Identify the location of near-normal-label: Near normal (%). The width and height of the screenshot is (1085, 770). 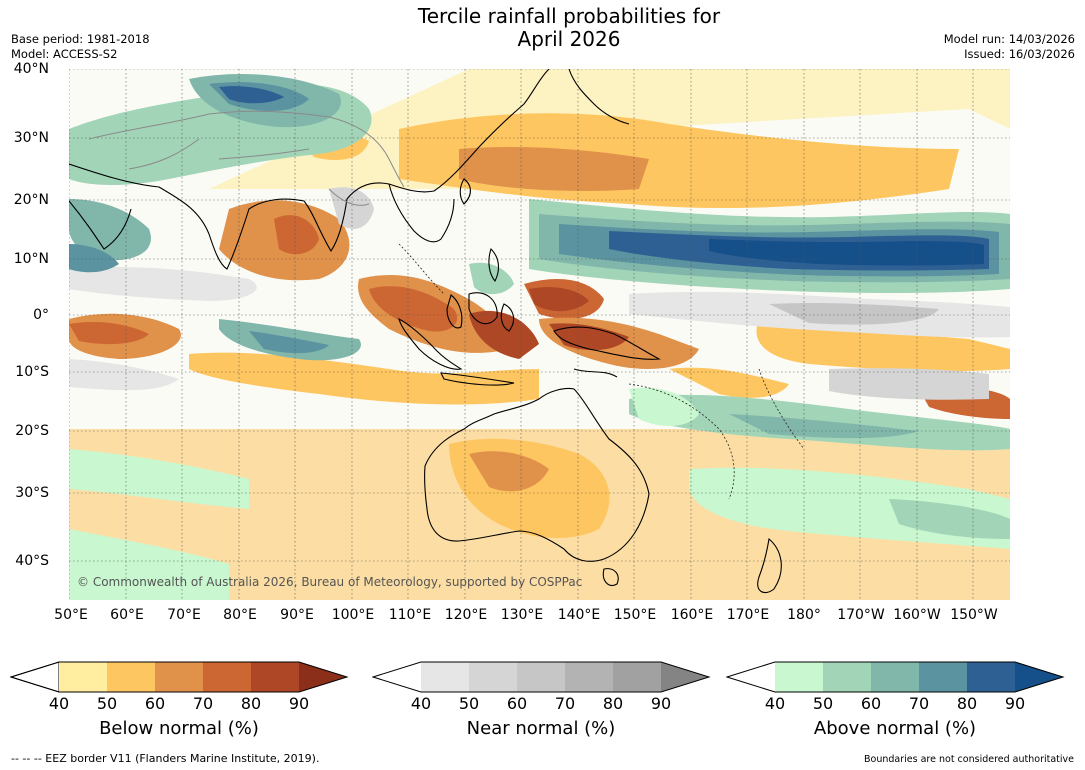
(541, 728).